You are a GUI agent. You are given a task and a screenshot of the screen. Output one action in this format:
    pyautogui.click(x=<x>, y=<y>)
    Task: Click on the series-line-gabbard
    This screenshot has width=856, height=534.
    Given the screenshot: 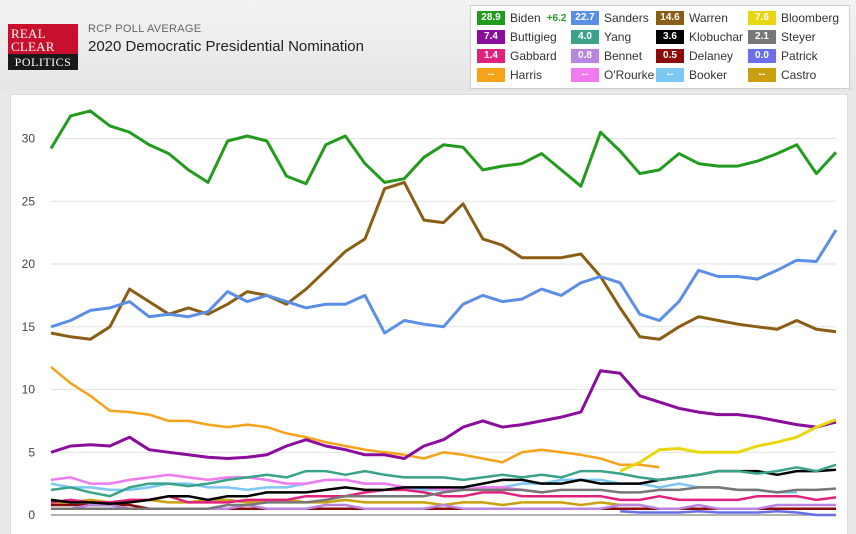 What is the action you would take?
    pyautogui.click(x=443, y=496)
    